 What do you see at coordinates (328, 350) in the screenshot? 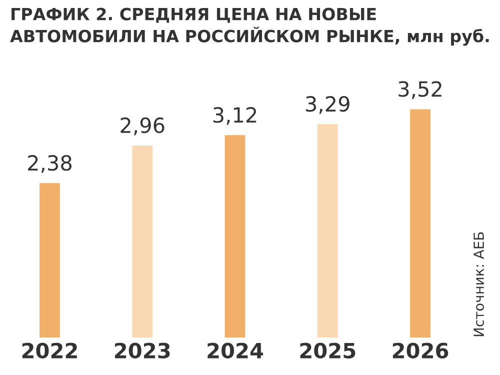
I see `x-tick-label: 2025` at bounding box center [328, 350].